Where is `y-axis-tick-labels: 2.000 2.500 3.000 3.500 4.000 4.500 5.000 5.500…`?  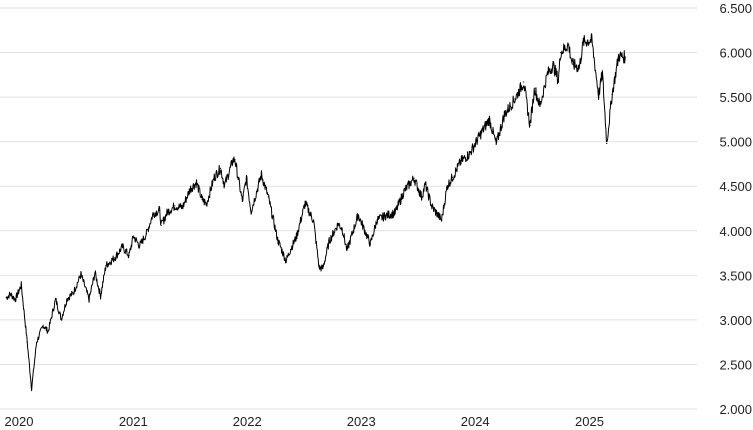 y-axis-tick-labels: 2.000 2.500 3.000 3.500 4.000 4.500 5.000 5.500… is located at coordinates (735, 209).